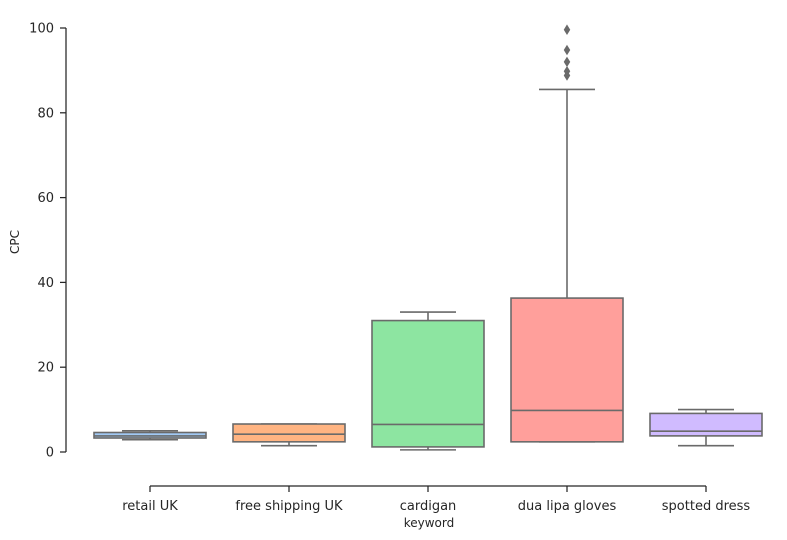  I want to click on x-tick-label: cardigan, so click(428, 506).